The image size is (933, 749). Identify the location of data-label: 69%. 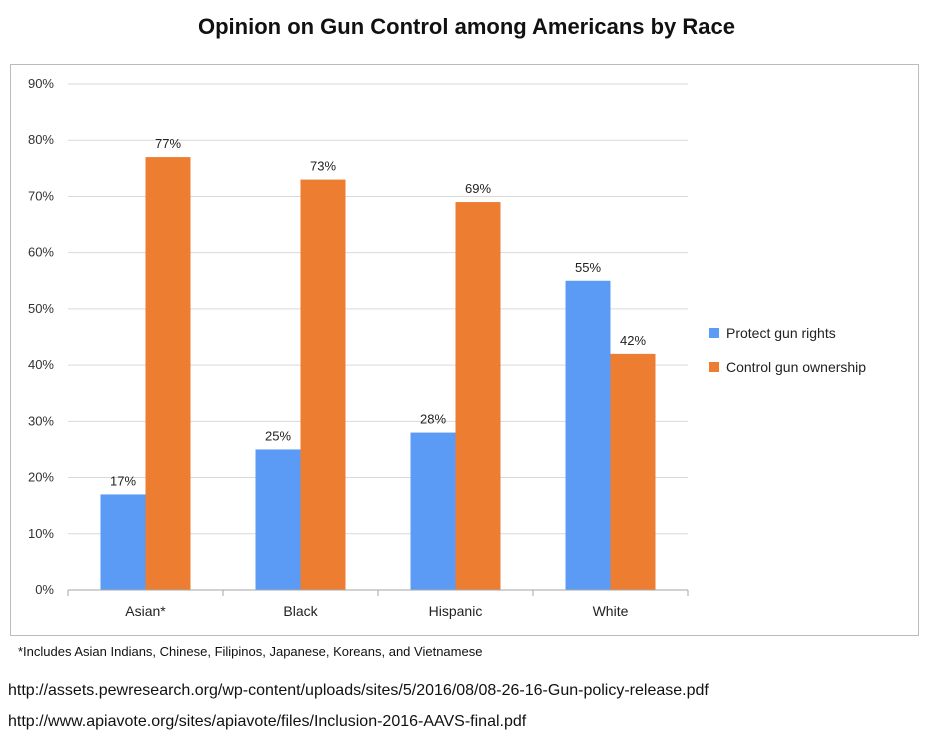
(478, 188).